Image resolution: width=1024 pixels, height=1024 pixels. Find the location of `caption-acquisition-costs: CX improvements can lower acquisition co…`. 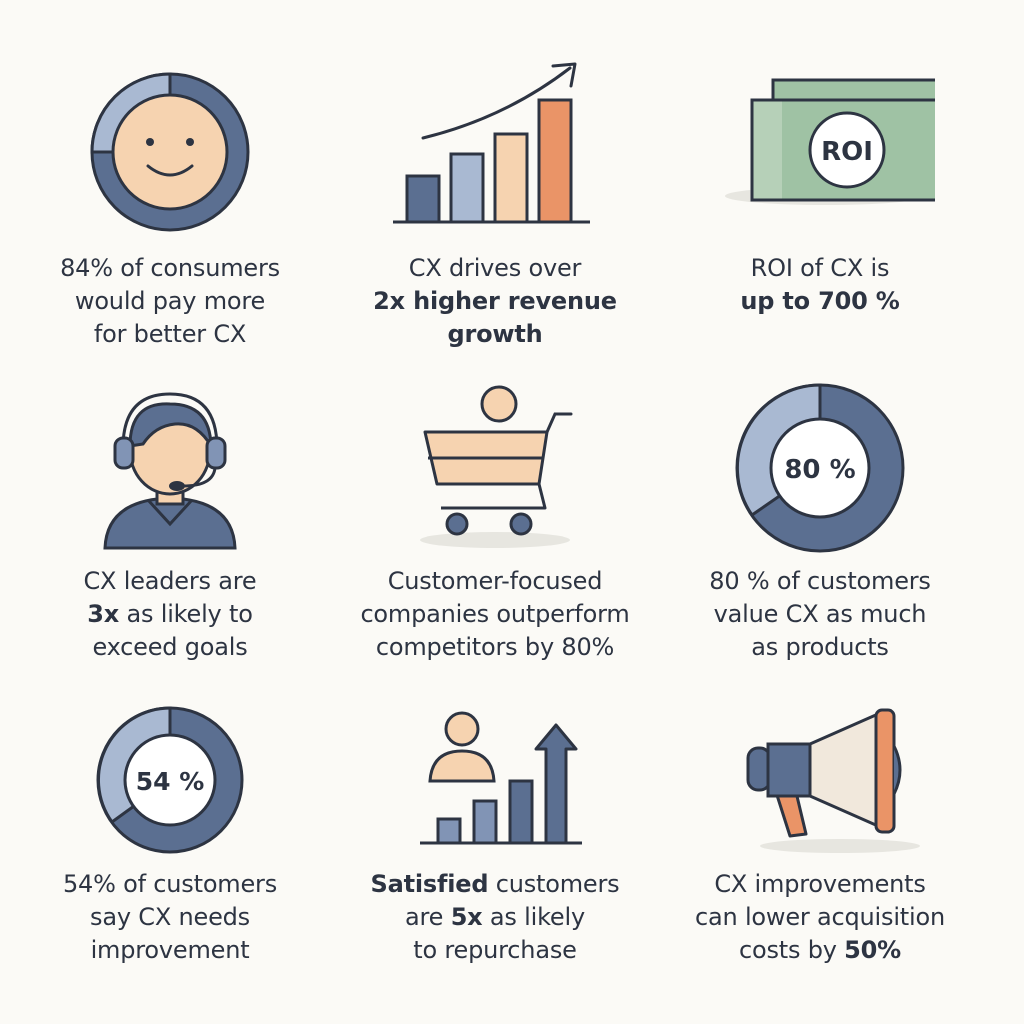

caption-acquisition-costs: CX improvements can lower acquisition co… is located at coordinates (820, 917).